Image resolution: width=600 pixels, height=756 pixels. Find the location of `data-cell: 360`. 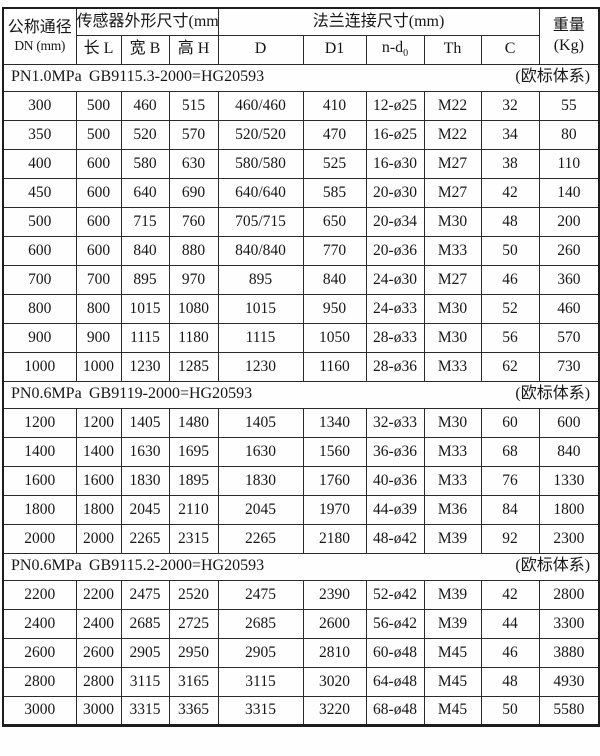

data-cell: 360 is located at coordinates (569, 279).